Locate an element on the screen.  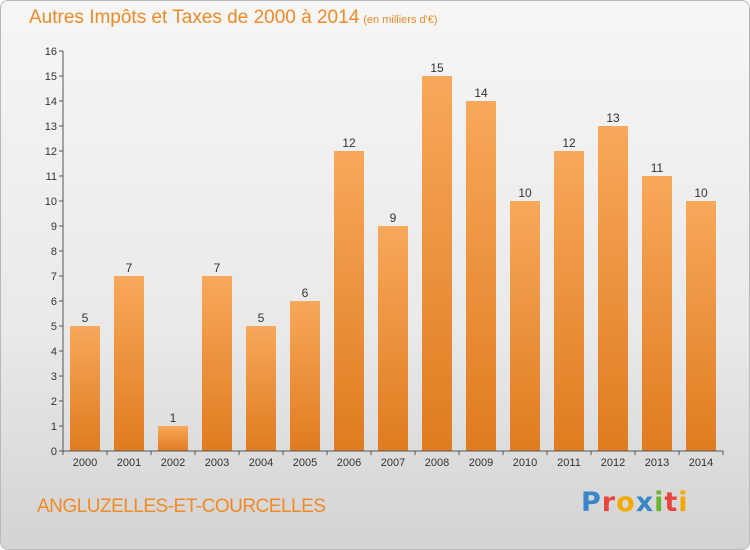
logo-letter: x is located at coordinates (645, 502).